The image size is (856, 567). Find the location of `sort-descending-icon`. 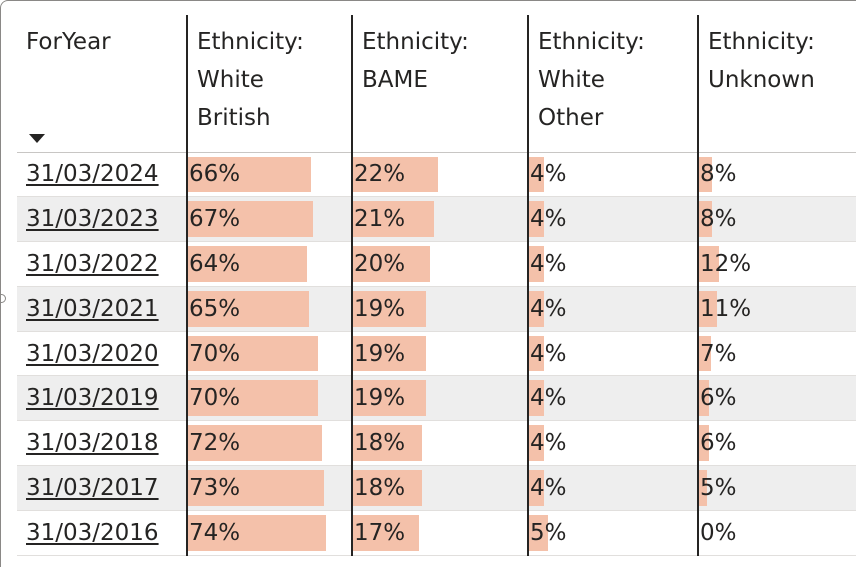

sort-descending-icon is located at coordinates (37, 138).